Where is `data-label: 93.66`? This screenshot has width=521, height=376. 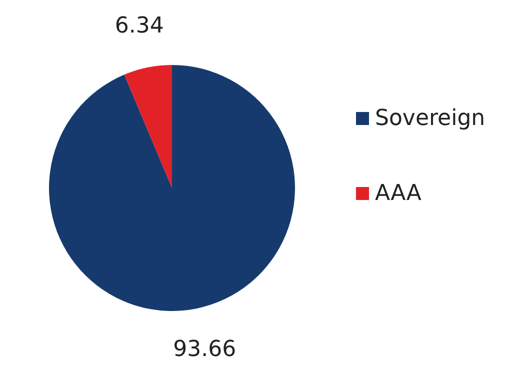
data-label: 93.66 is located at coordinates (204, 349).